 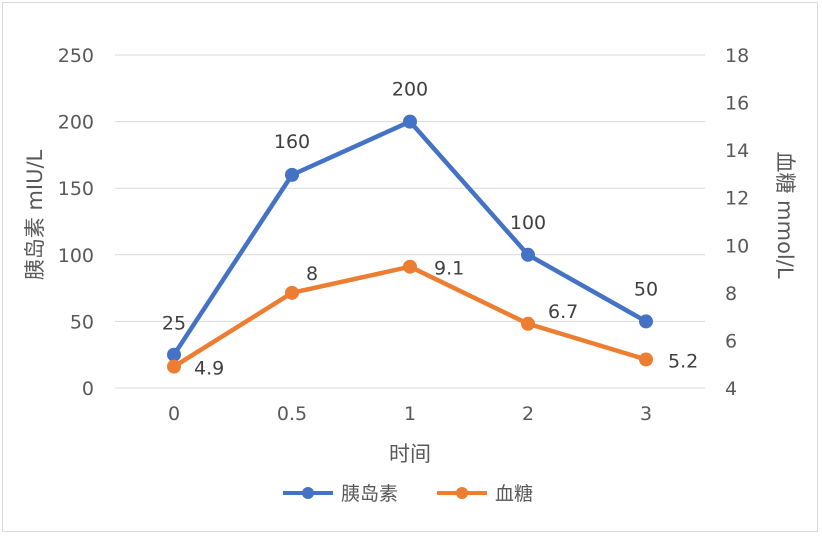 I want to click on data-label-glucose: 6.7, so click(x=563, y=312).